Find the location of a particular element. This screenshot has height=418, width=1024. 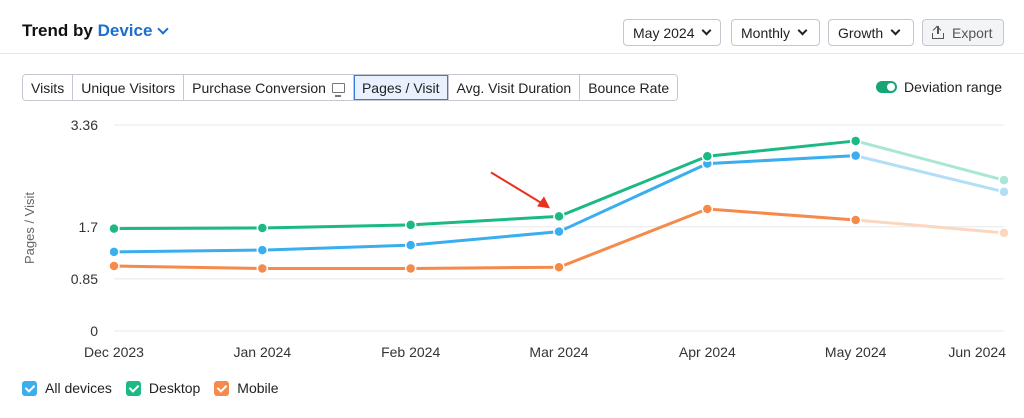

tab-avg-visit-duration: Avg. Visit Duration is located at coordinates (514, 87).